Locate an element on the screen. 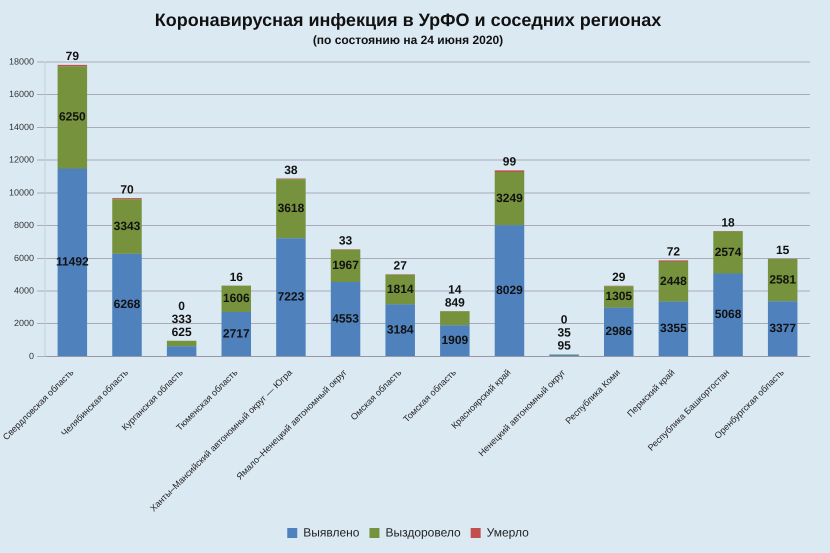 Image resolution: width=830 pixels, height=553 pixels. data-label: 27 is located at coordinates (401, 265).